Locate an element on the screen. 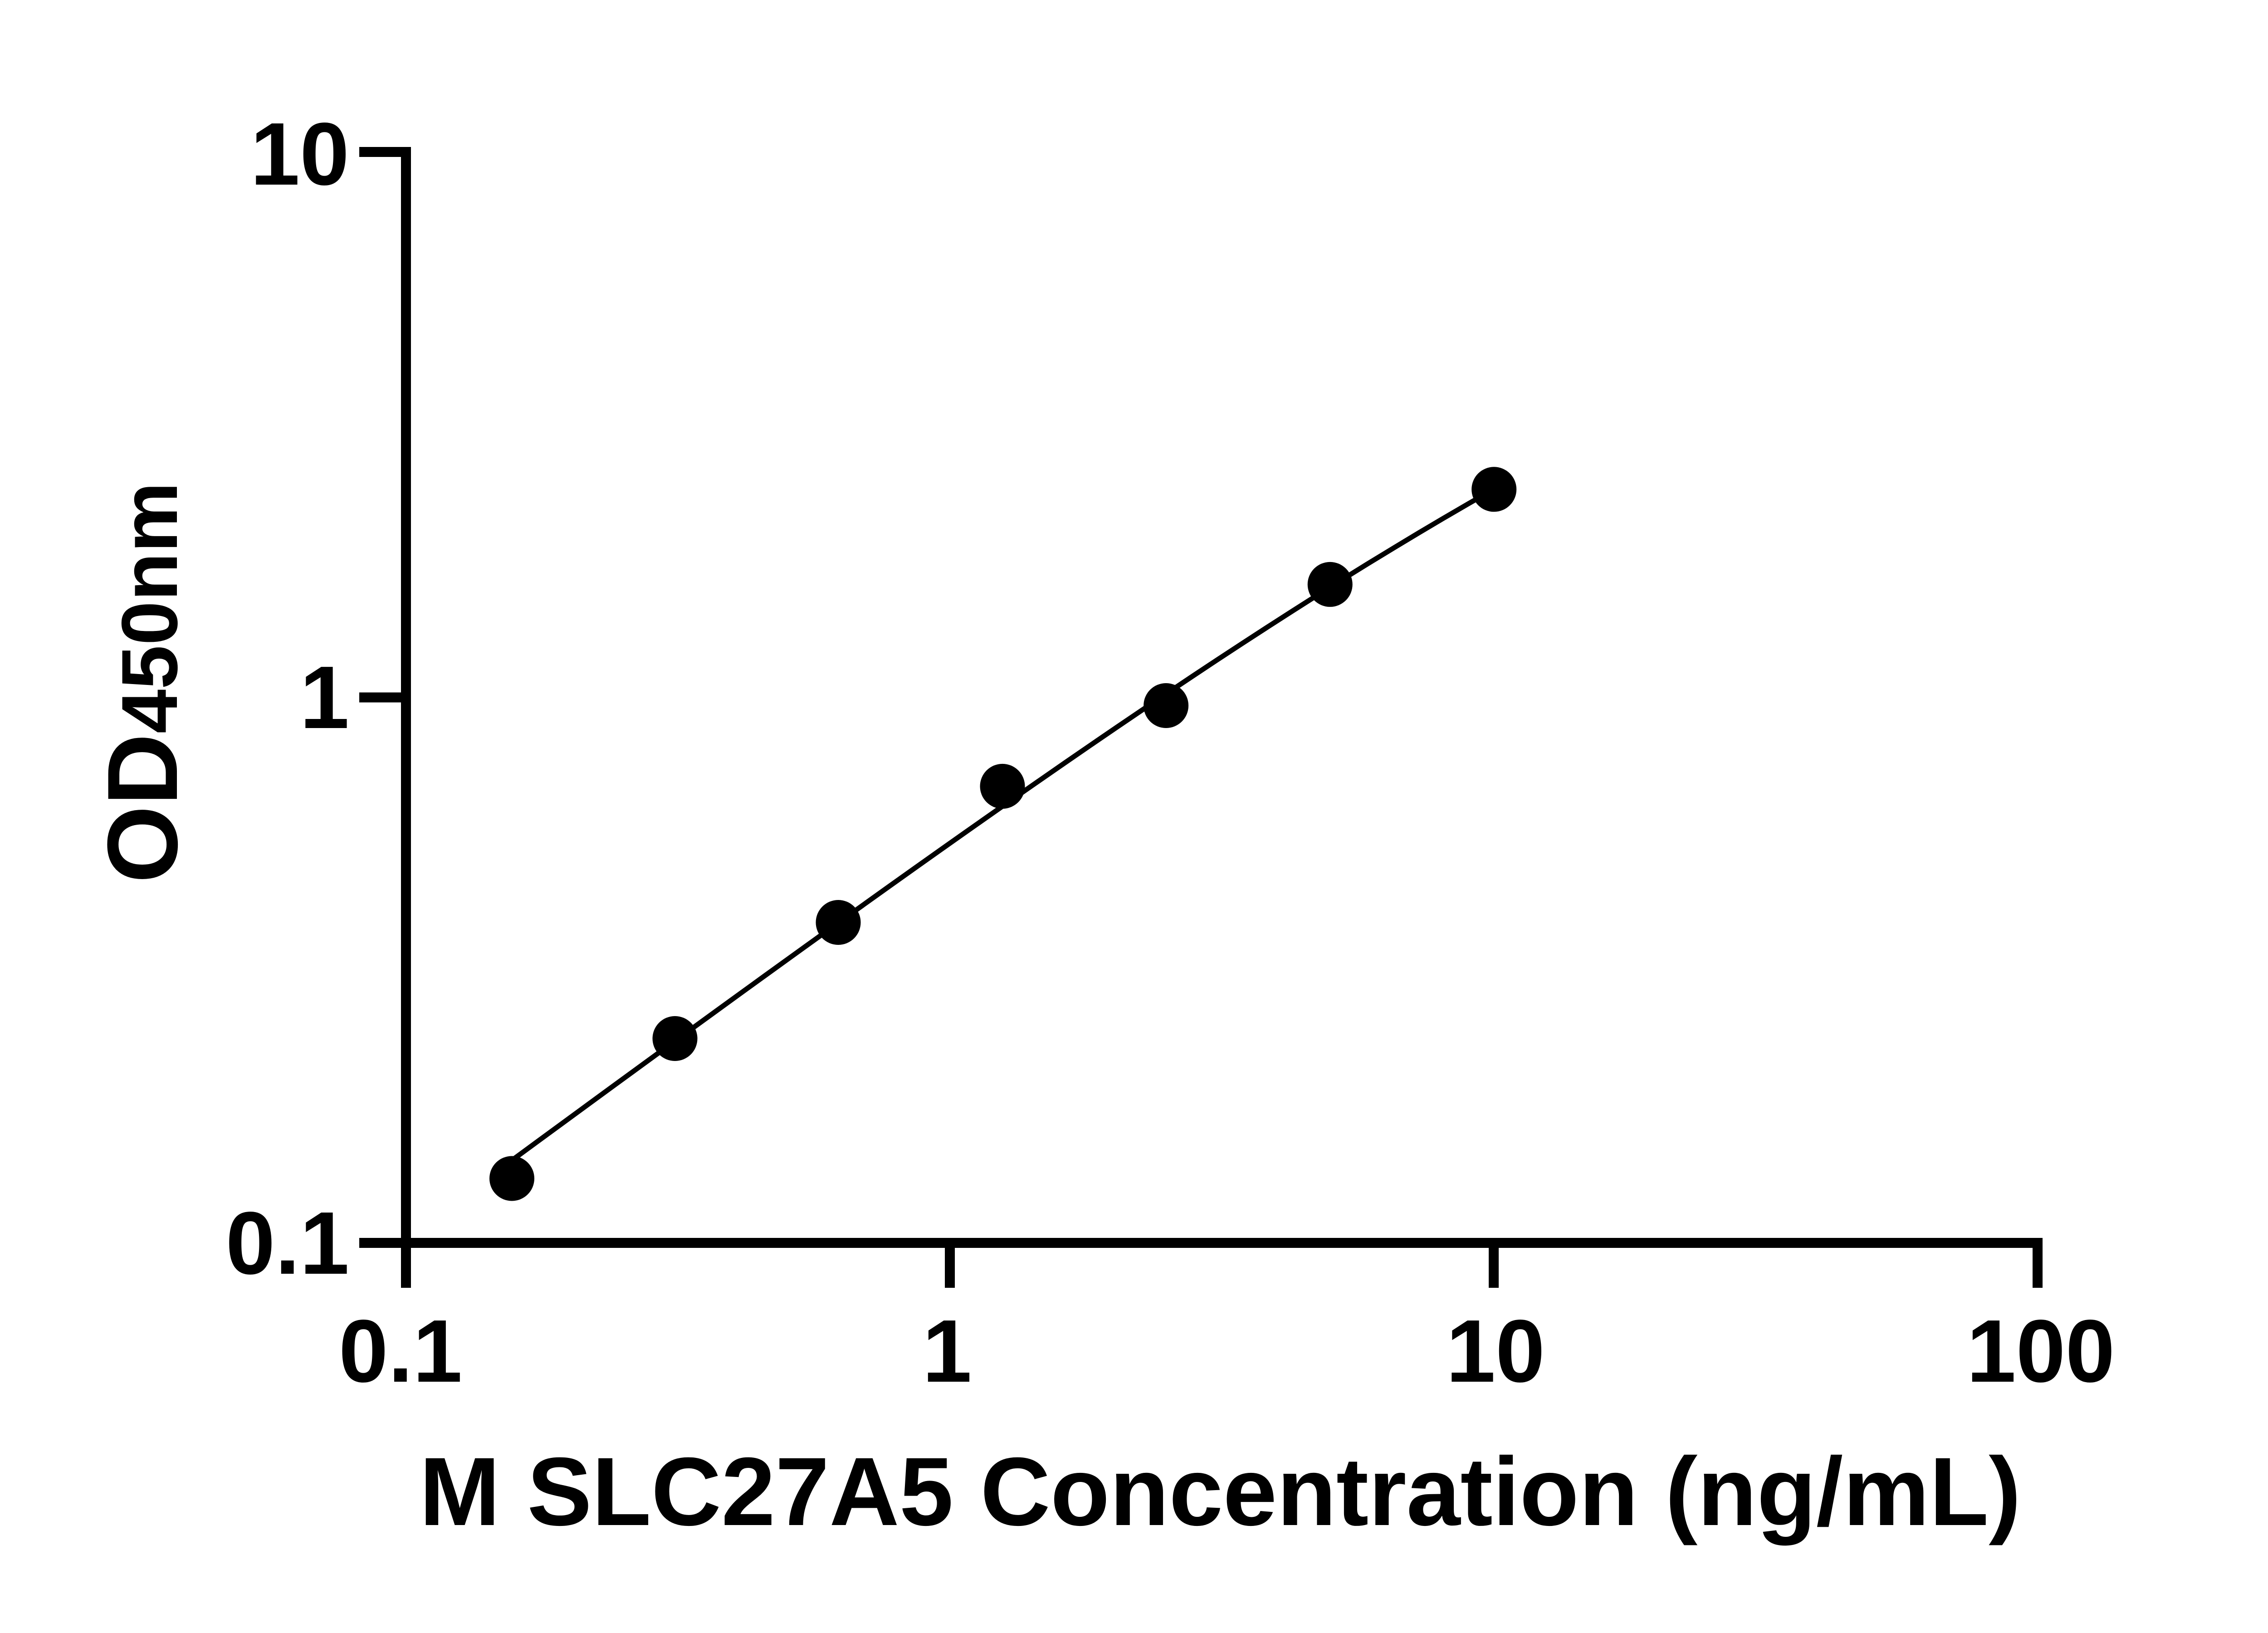  svg-text:M SLC27A5 Concentration (ng/mL: M SLC27A5 Concentration (ng/mL) is located at coordinates (1220, 1491).